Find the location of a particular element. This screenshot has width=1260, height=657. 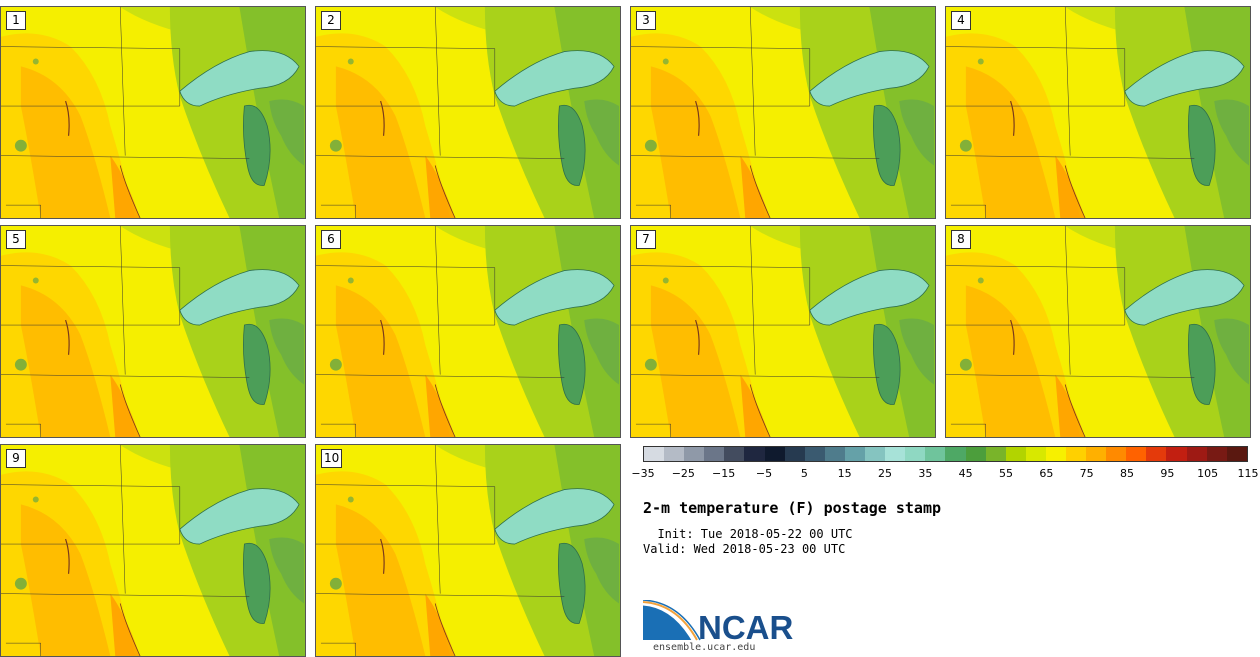

member-label: 9 is located at coordinates (16, 458).